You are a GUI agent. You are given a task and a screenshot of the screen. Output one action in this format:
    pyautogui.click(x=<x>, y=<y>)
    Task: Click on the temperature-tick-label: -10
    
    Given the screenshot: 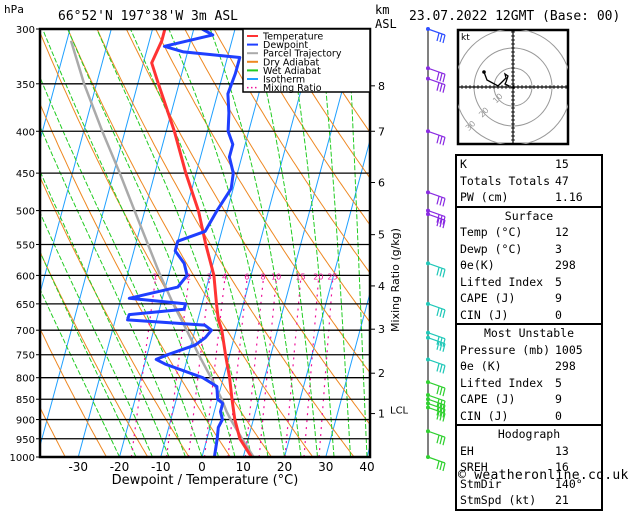 What is the action you would take?
    pyautogui.click(x=161, y=467)
    